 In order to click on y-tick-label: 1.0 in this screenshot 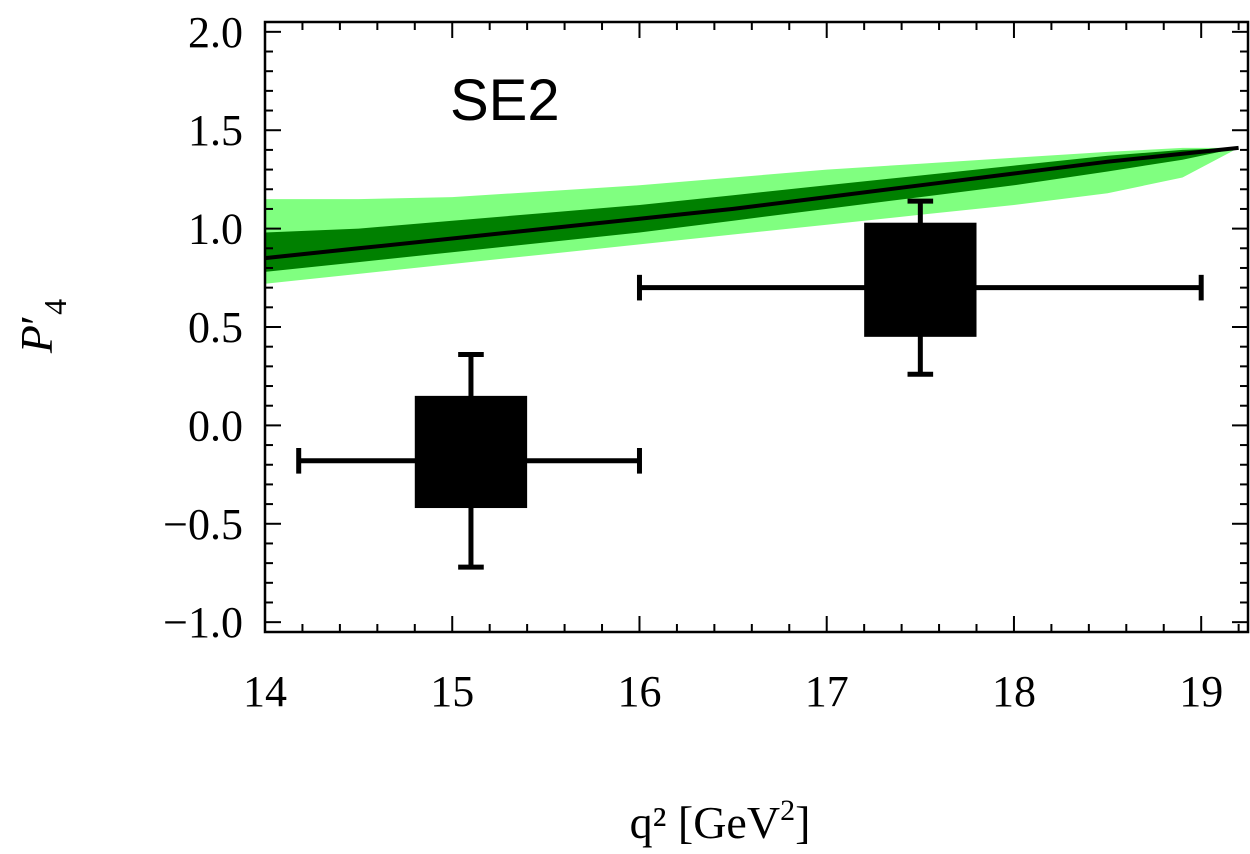, I will do `click(215, 229)`.